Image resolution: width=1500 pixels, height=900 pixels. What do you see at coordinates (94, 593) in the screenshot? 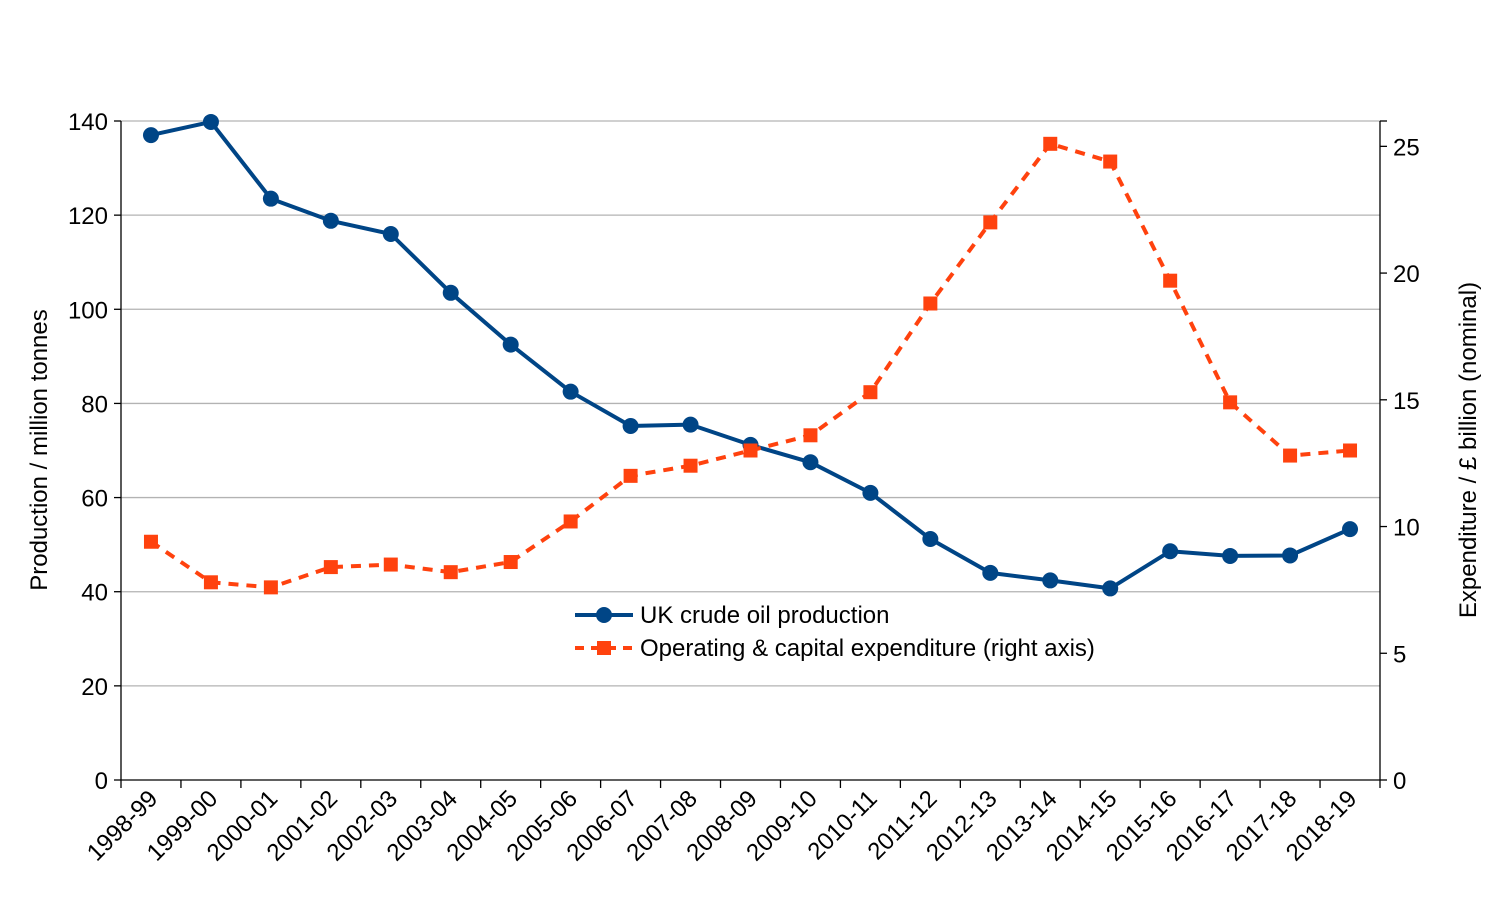
I see `left-tick-label: 40` at bounding box center [94, 593].